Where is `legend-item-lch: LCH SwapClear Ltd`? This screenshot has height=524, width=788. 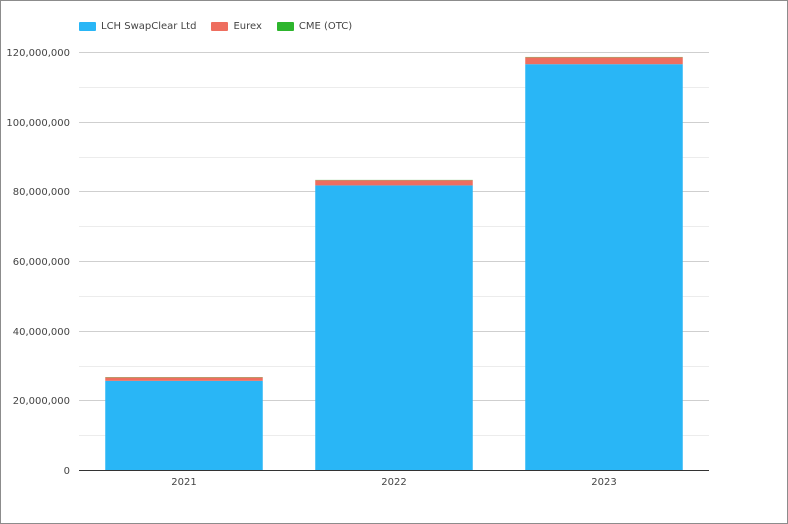 legend-item-lch: LCH SwapClear Ltd is located at coordinates (137, 26).